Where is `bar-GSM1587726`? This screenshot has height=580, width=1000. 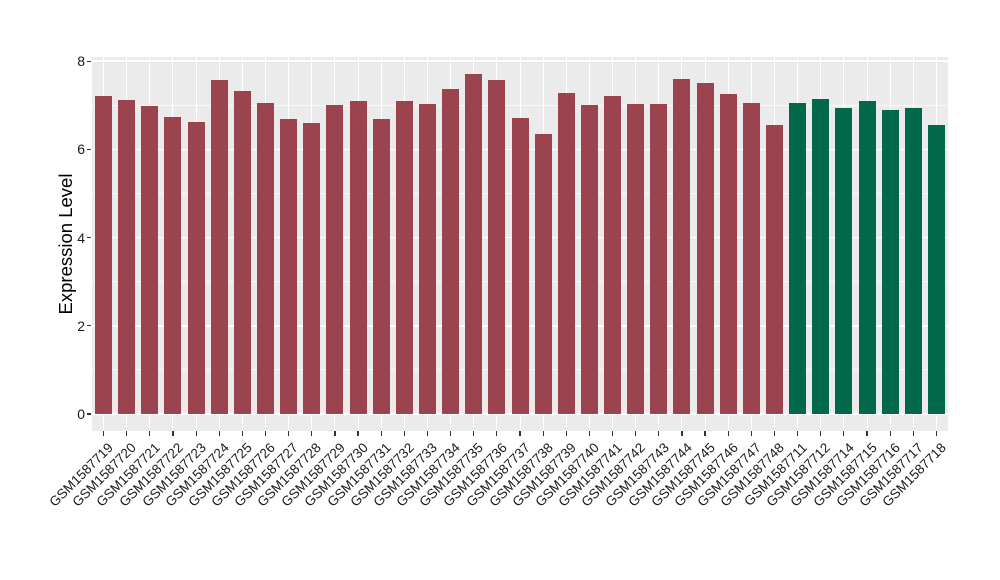 bar-GSM1587726 is located at coordinates (265, 258).